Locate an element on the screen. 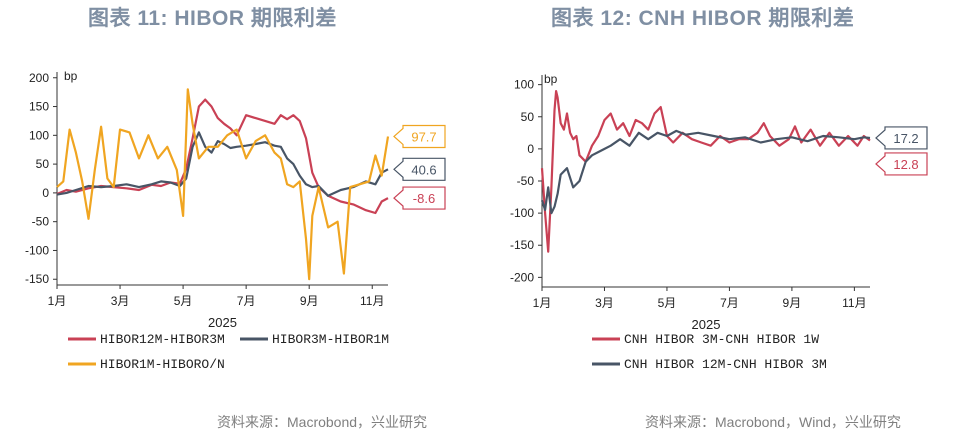 Image resolution: width=967 pixels, height=436 pixels. legend-label: HIBOR3M-HIBOR1M is located at coordinates (330, 339).